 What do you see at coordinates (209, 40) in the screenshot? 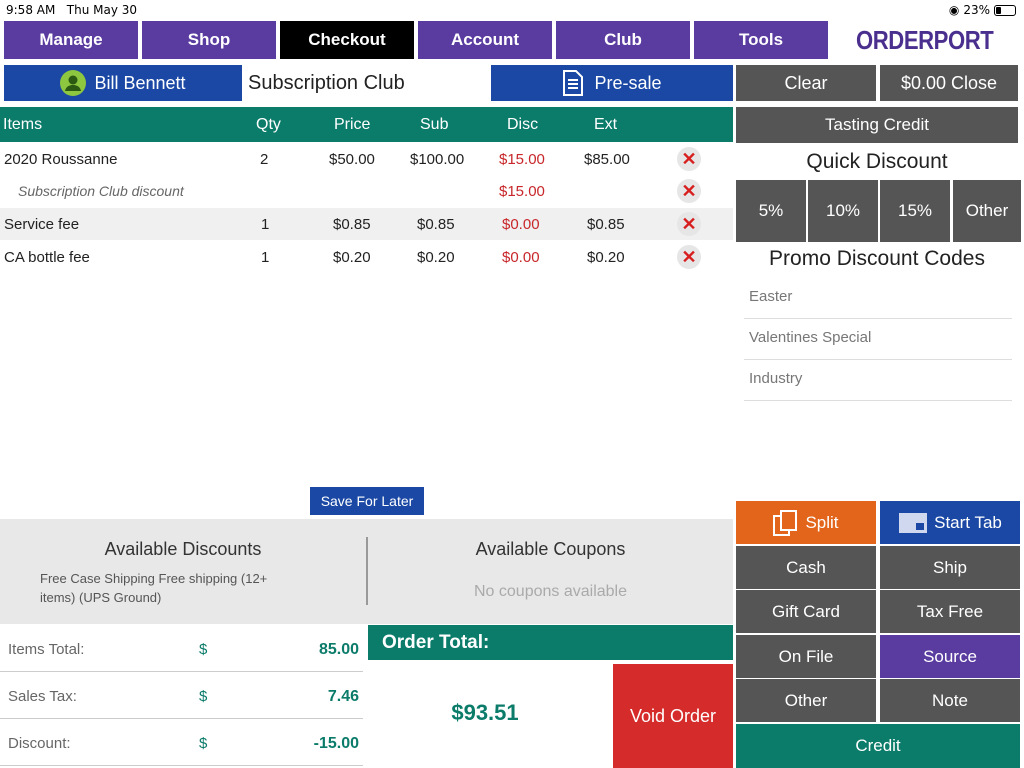
I see `nav-shop: Shop` at bounding box center [209, 40].